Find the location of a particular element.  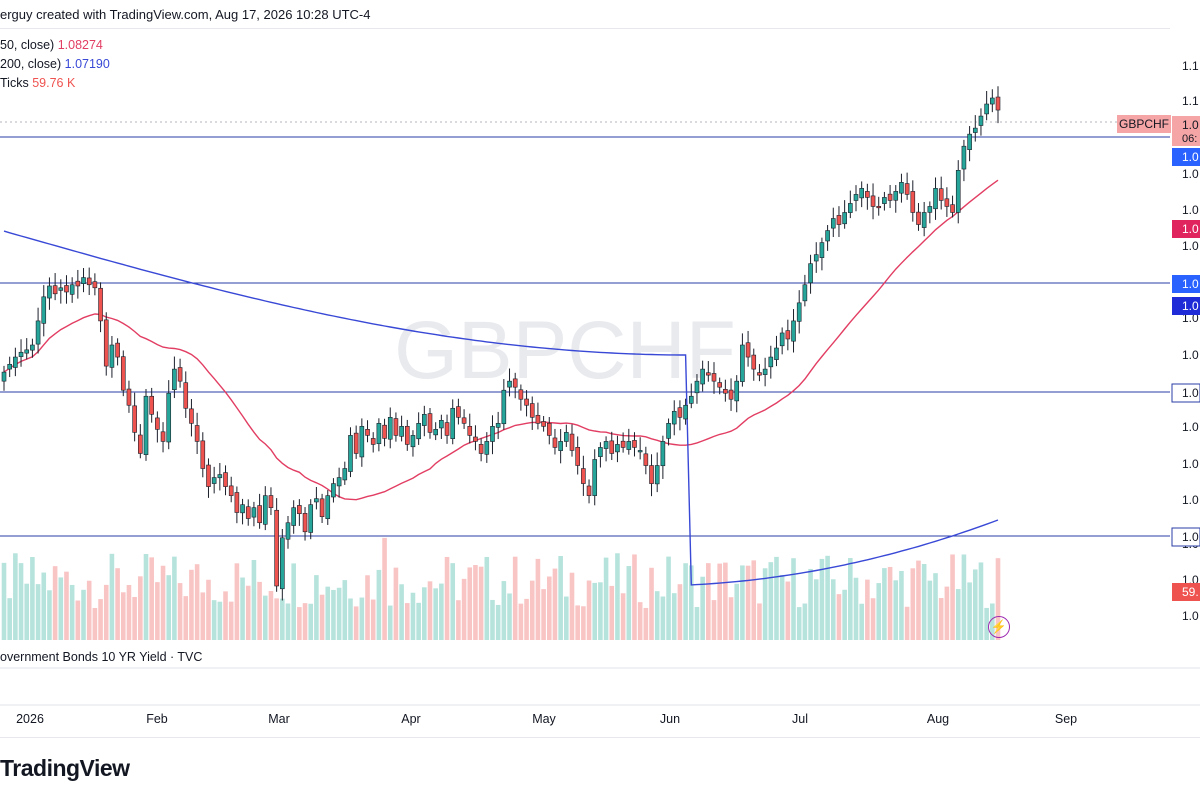

time-tick-label: Feb is located at coordinates (157, 719).